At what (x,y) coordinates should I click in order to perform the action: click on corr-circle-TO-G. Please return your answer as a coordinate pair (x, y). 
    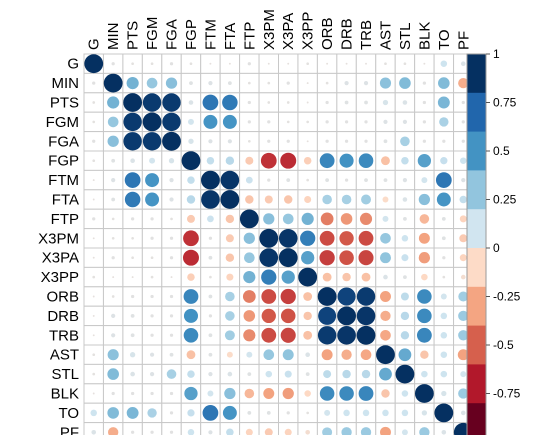
    Looking at the image, I should click on (93, 413).